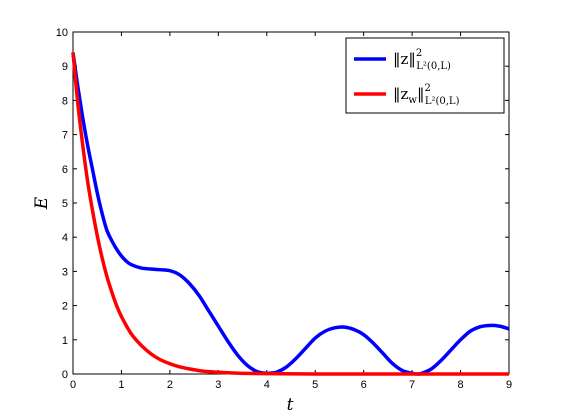 Image resolution: width=561 pixels, height=420 pixels. What do you see at coordinates (364, 385) in the screenshot?
I see `x-tick-label: 6` at bounding box center [364, 385].